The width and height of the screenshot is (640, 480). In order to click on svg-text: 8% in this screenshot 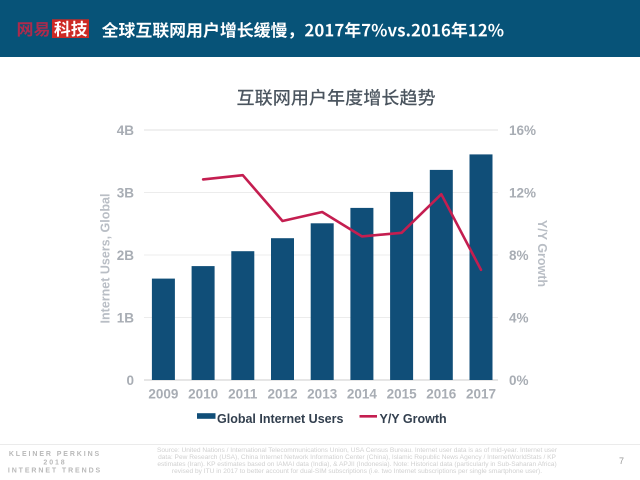, I will do `click(519, 255)`.